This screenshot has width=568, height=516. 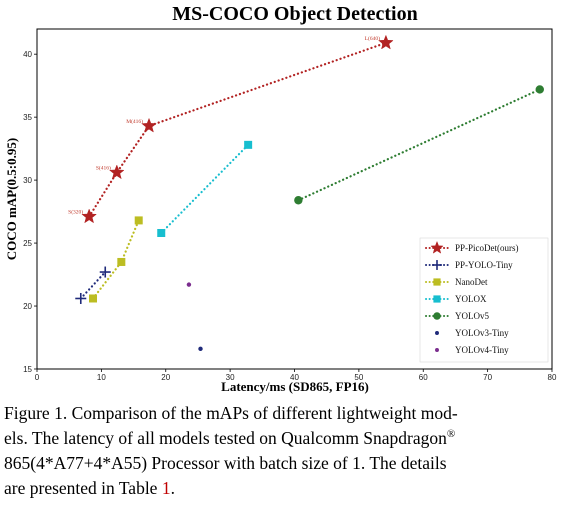 What do you see at coordinates (27, 54) in the screenshot?
I see `y-tick-label: 40` at bounding box center [27, 54].